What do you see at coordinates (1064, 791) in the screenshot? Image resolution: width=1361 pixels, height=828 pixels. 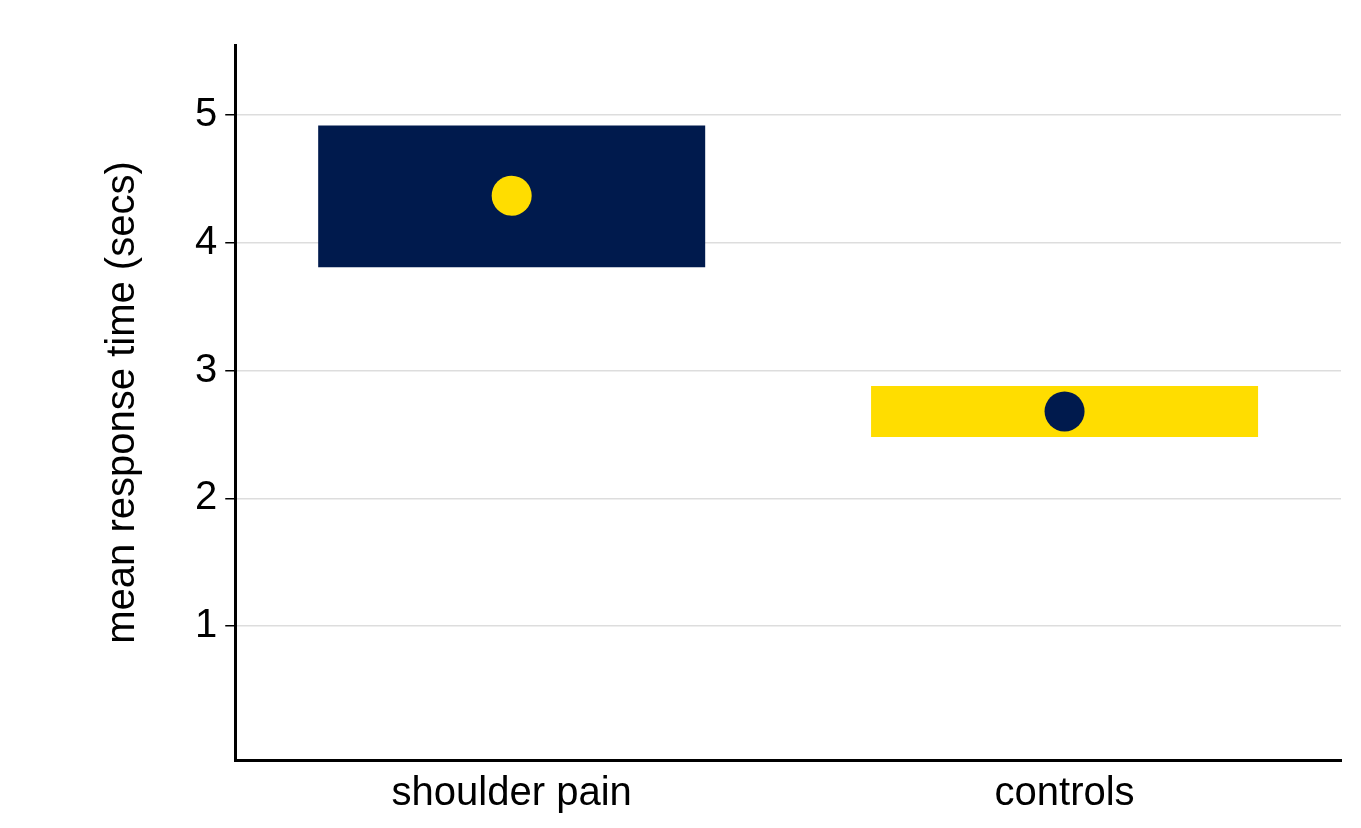 I see `x-tick-label: controls` at bounding box center [1064, 791].